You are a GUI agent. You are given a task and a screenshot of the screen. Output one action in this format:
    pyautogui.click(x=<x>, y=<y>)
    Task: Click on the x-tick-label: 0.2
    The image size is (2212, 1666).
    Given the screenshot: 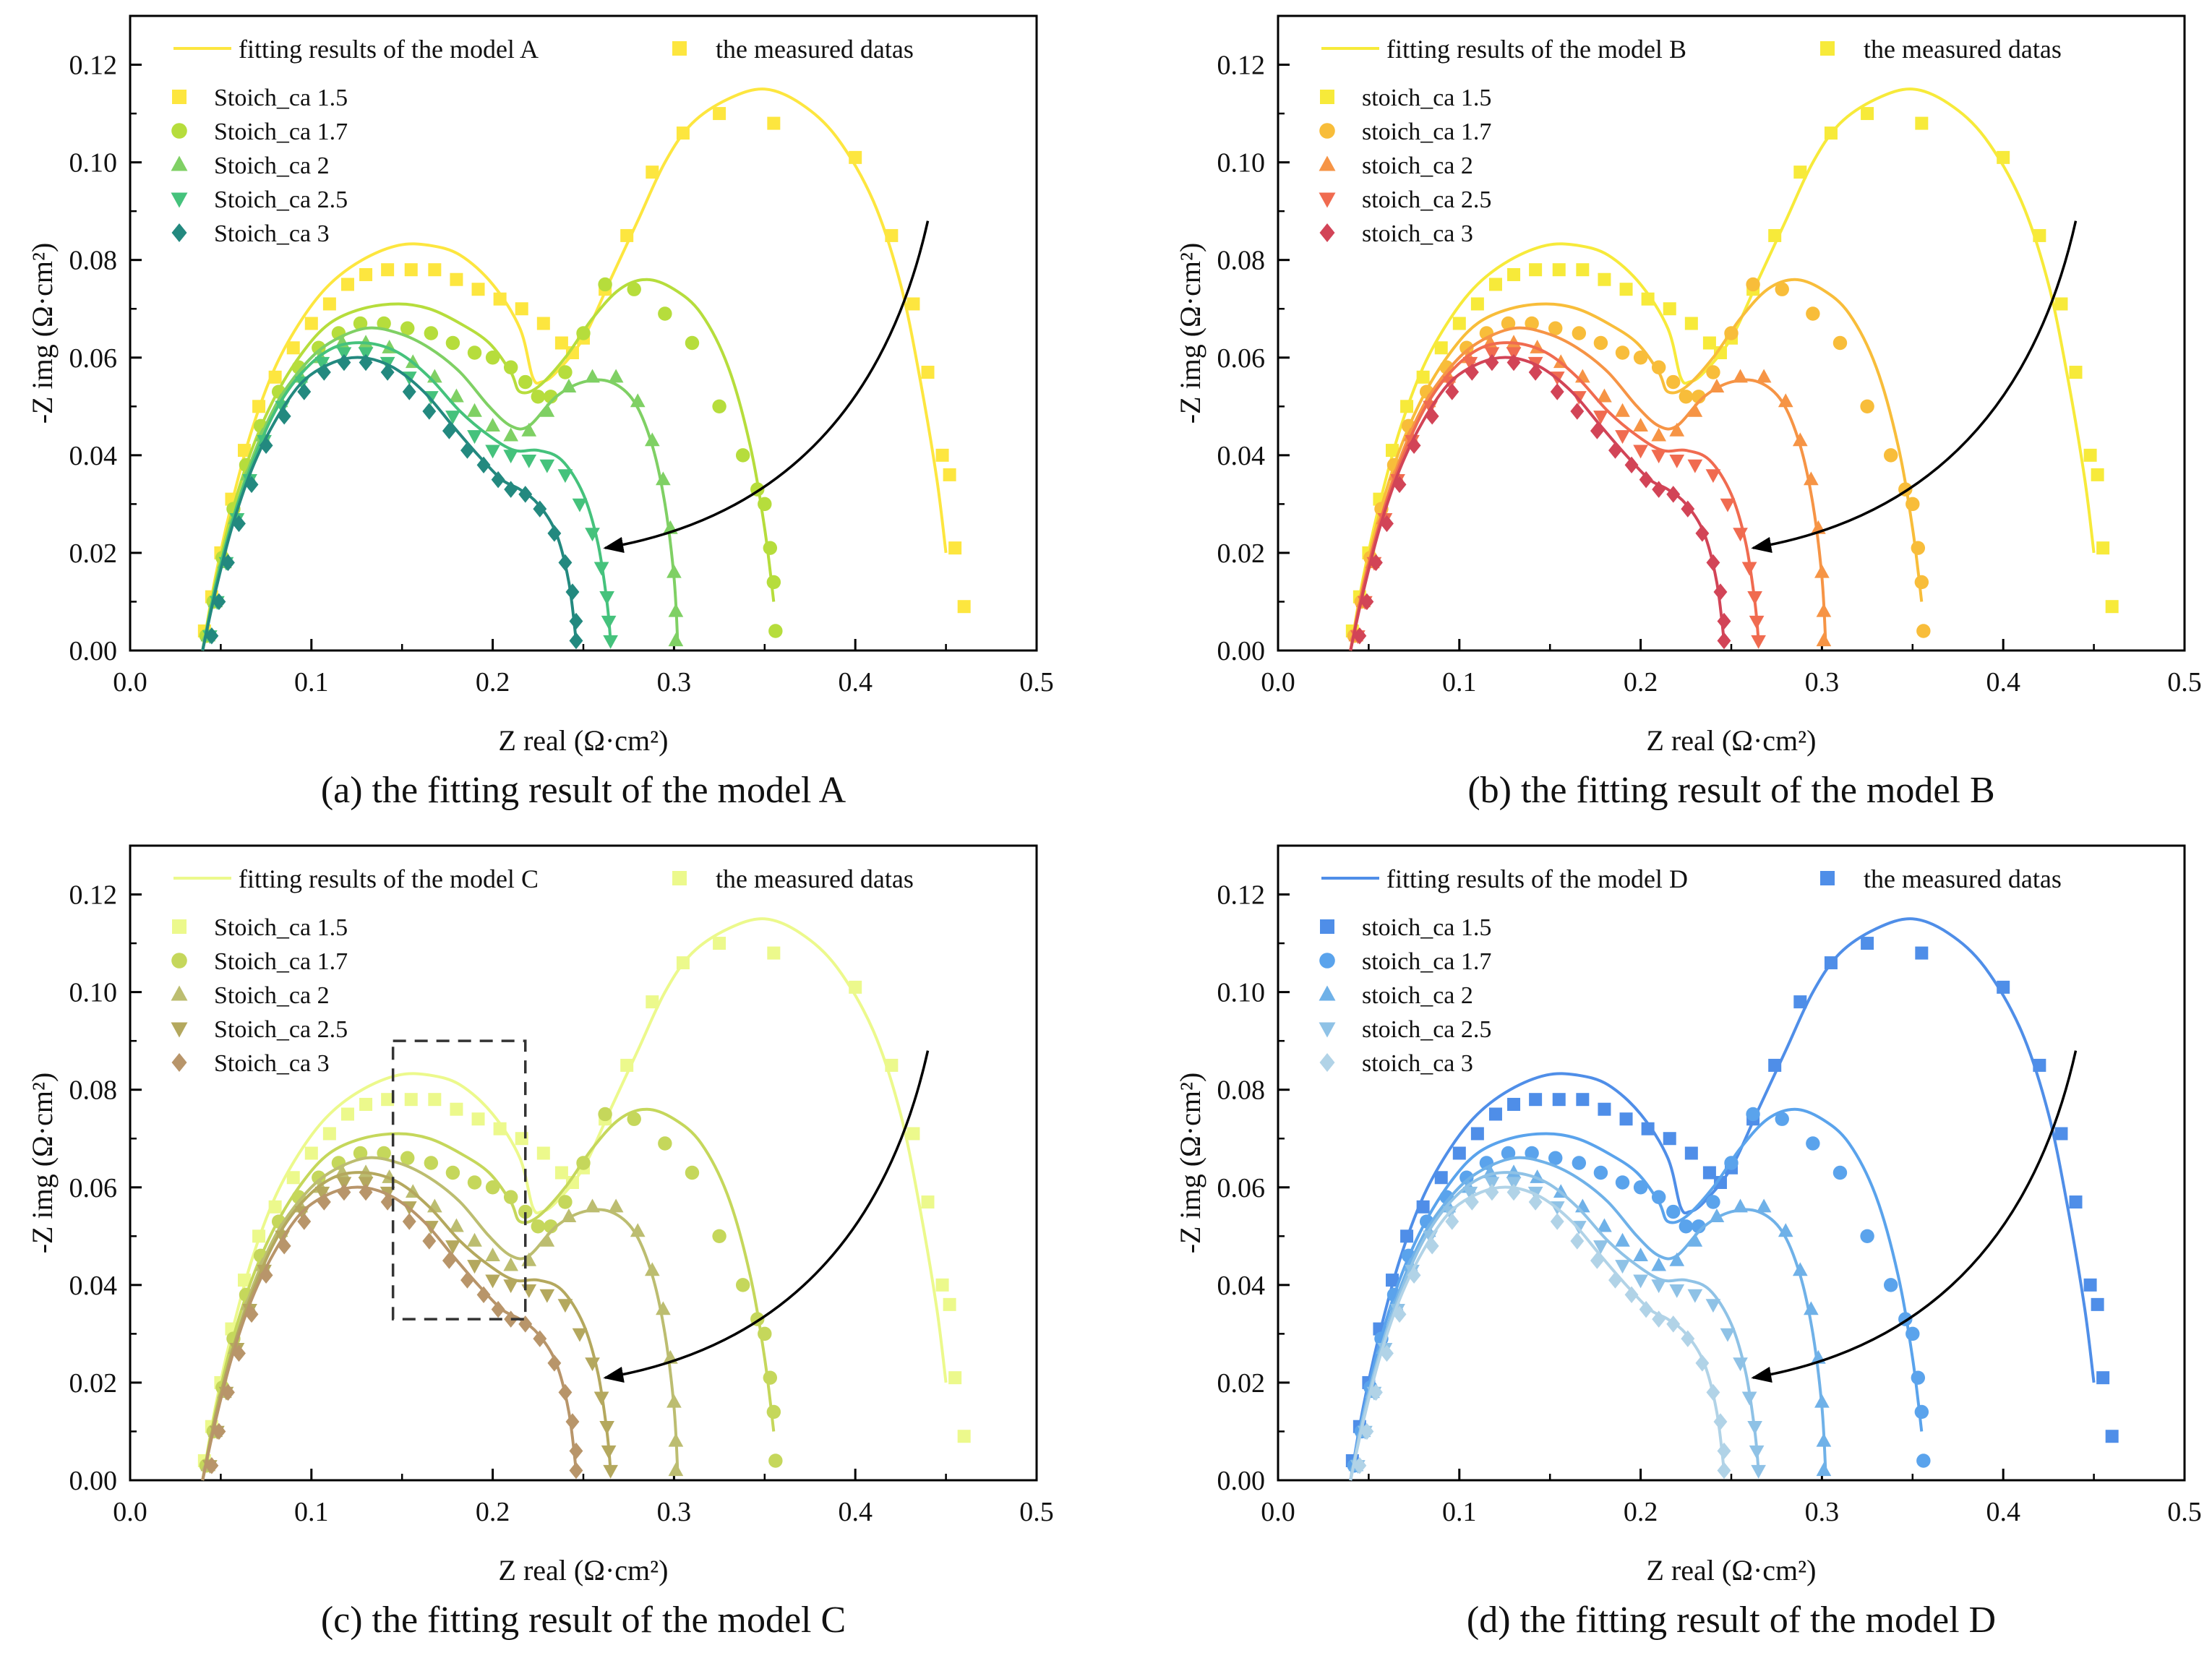 What is the action you would take?
    pyautogui.click(x=1641, y=1512)
    